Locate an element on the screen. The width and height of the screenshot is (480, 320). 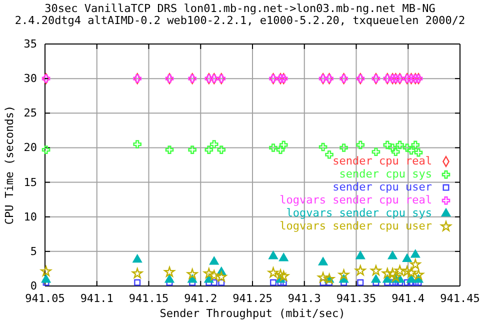
y-tick-label: 25 is located at coordinates (30, 113).